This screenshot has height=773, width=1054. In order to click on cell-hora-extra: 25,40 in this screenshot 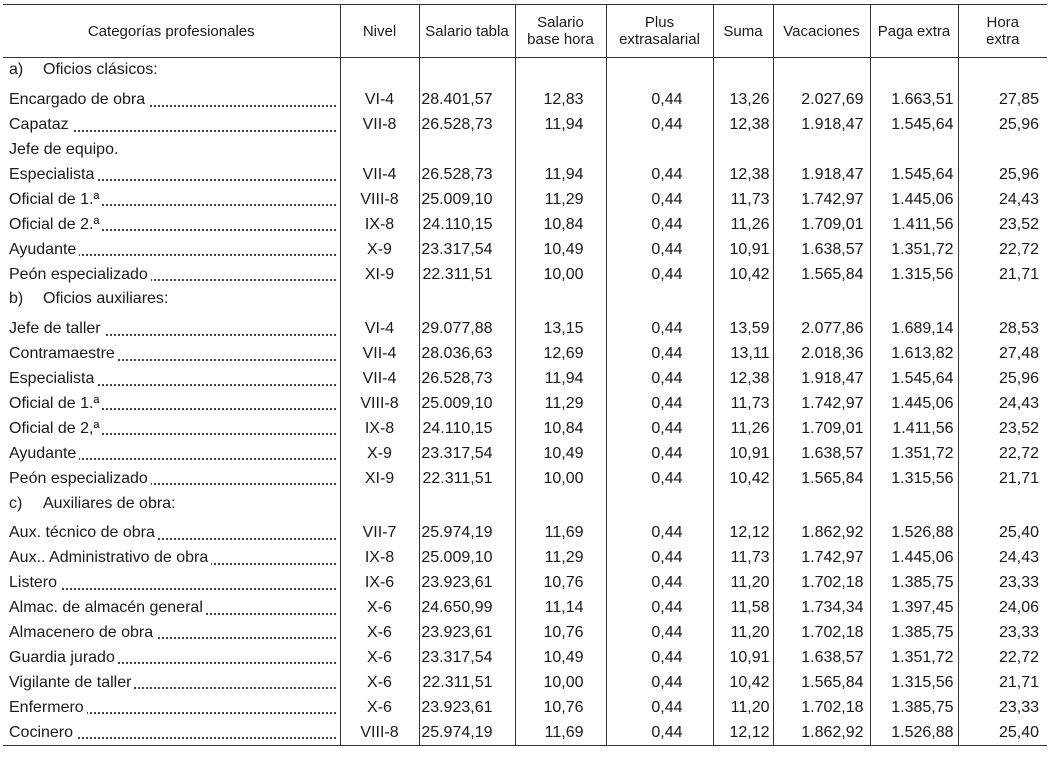, I will do `click(1002, 733)`.